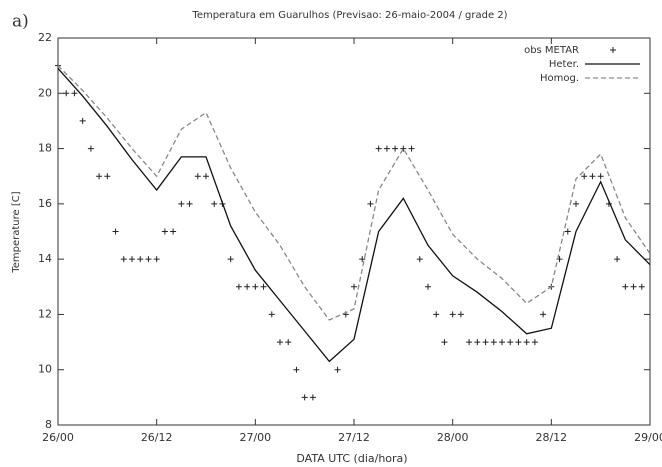  I want to click on y-tick-label: 10, so click(45, 369).